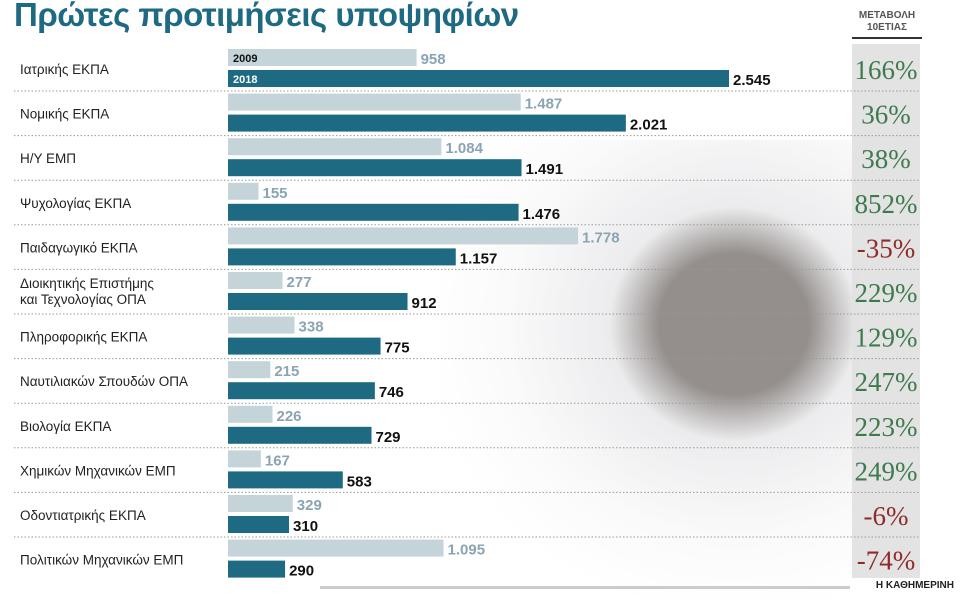 This screenshot has width=960, height=600. What do you see at coordinates (288, 416) in the screenshot?
I see `value-label-2009: 226` at bounding box center [288, 416].